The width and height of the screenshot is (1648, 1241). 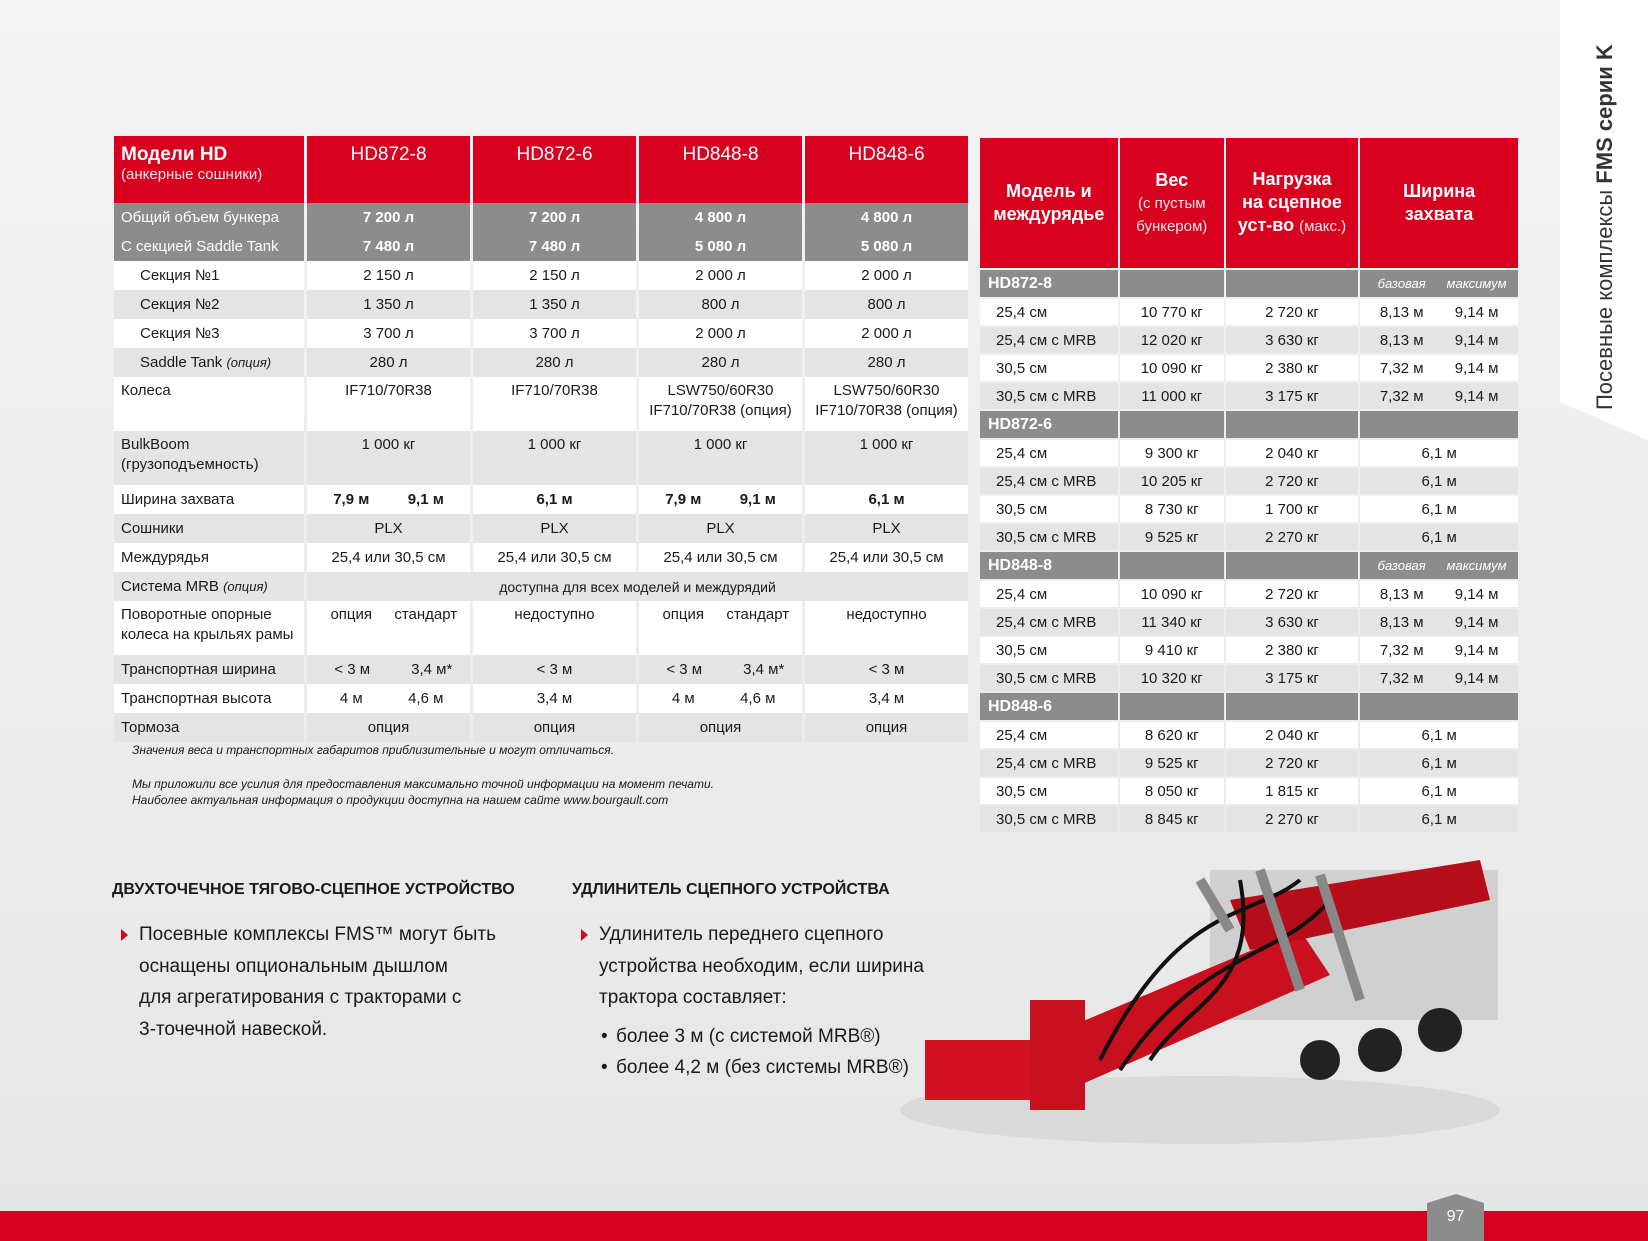 I want to click on split-cell: 7,9 м 9,1 м, so click(x=388, y=500).